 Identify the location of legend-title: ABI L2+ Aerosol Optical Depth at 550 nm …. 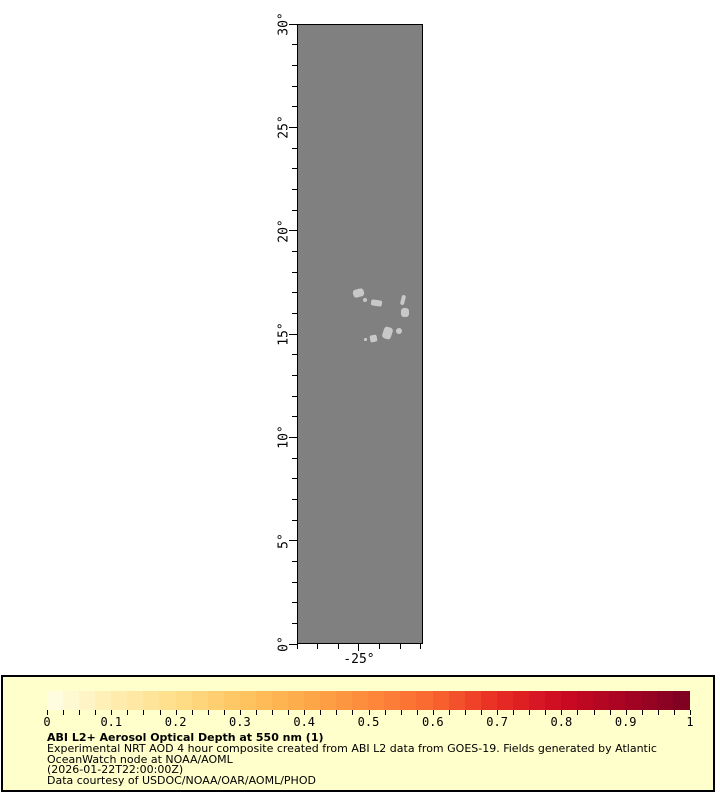
(185, 737).